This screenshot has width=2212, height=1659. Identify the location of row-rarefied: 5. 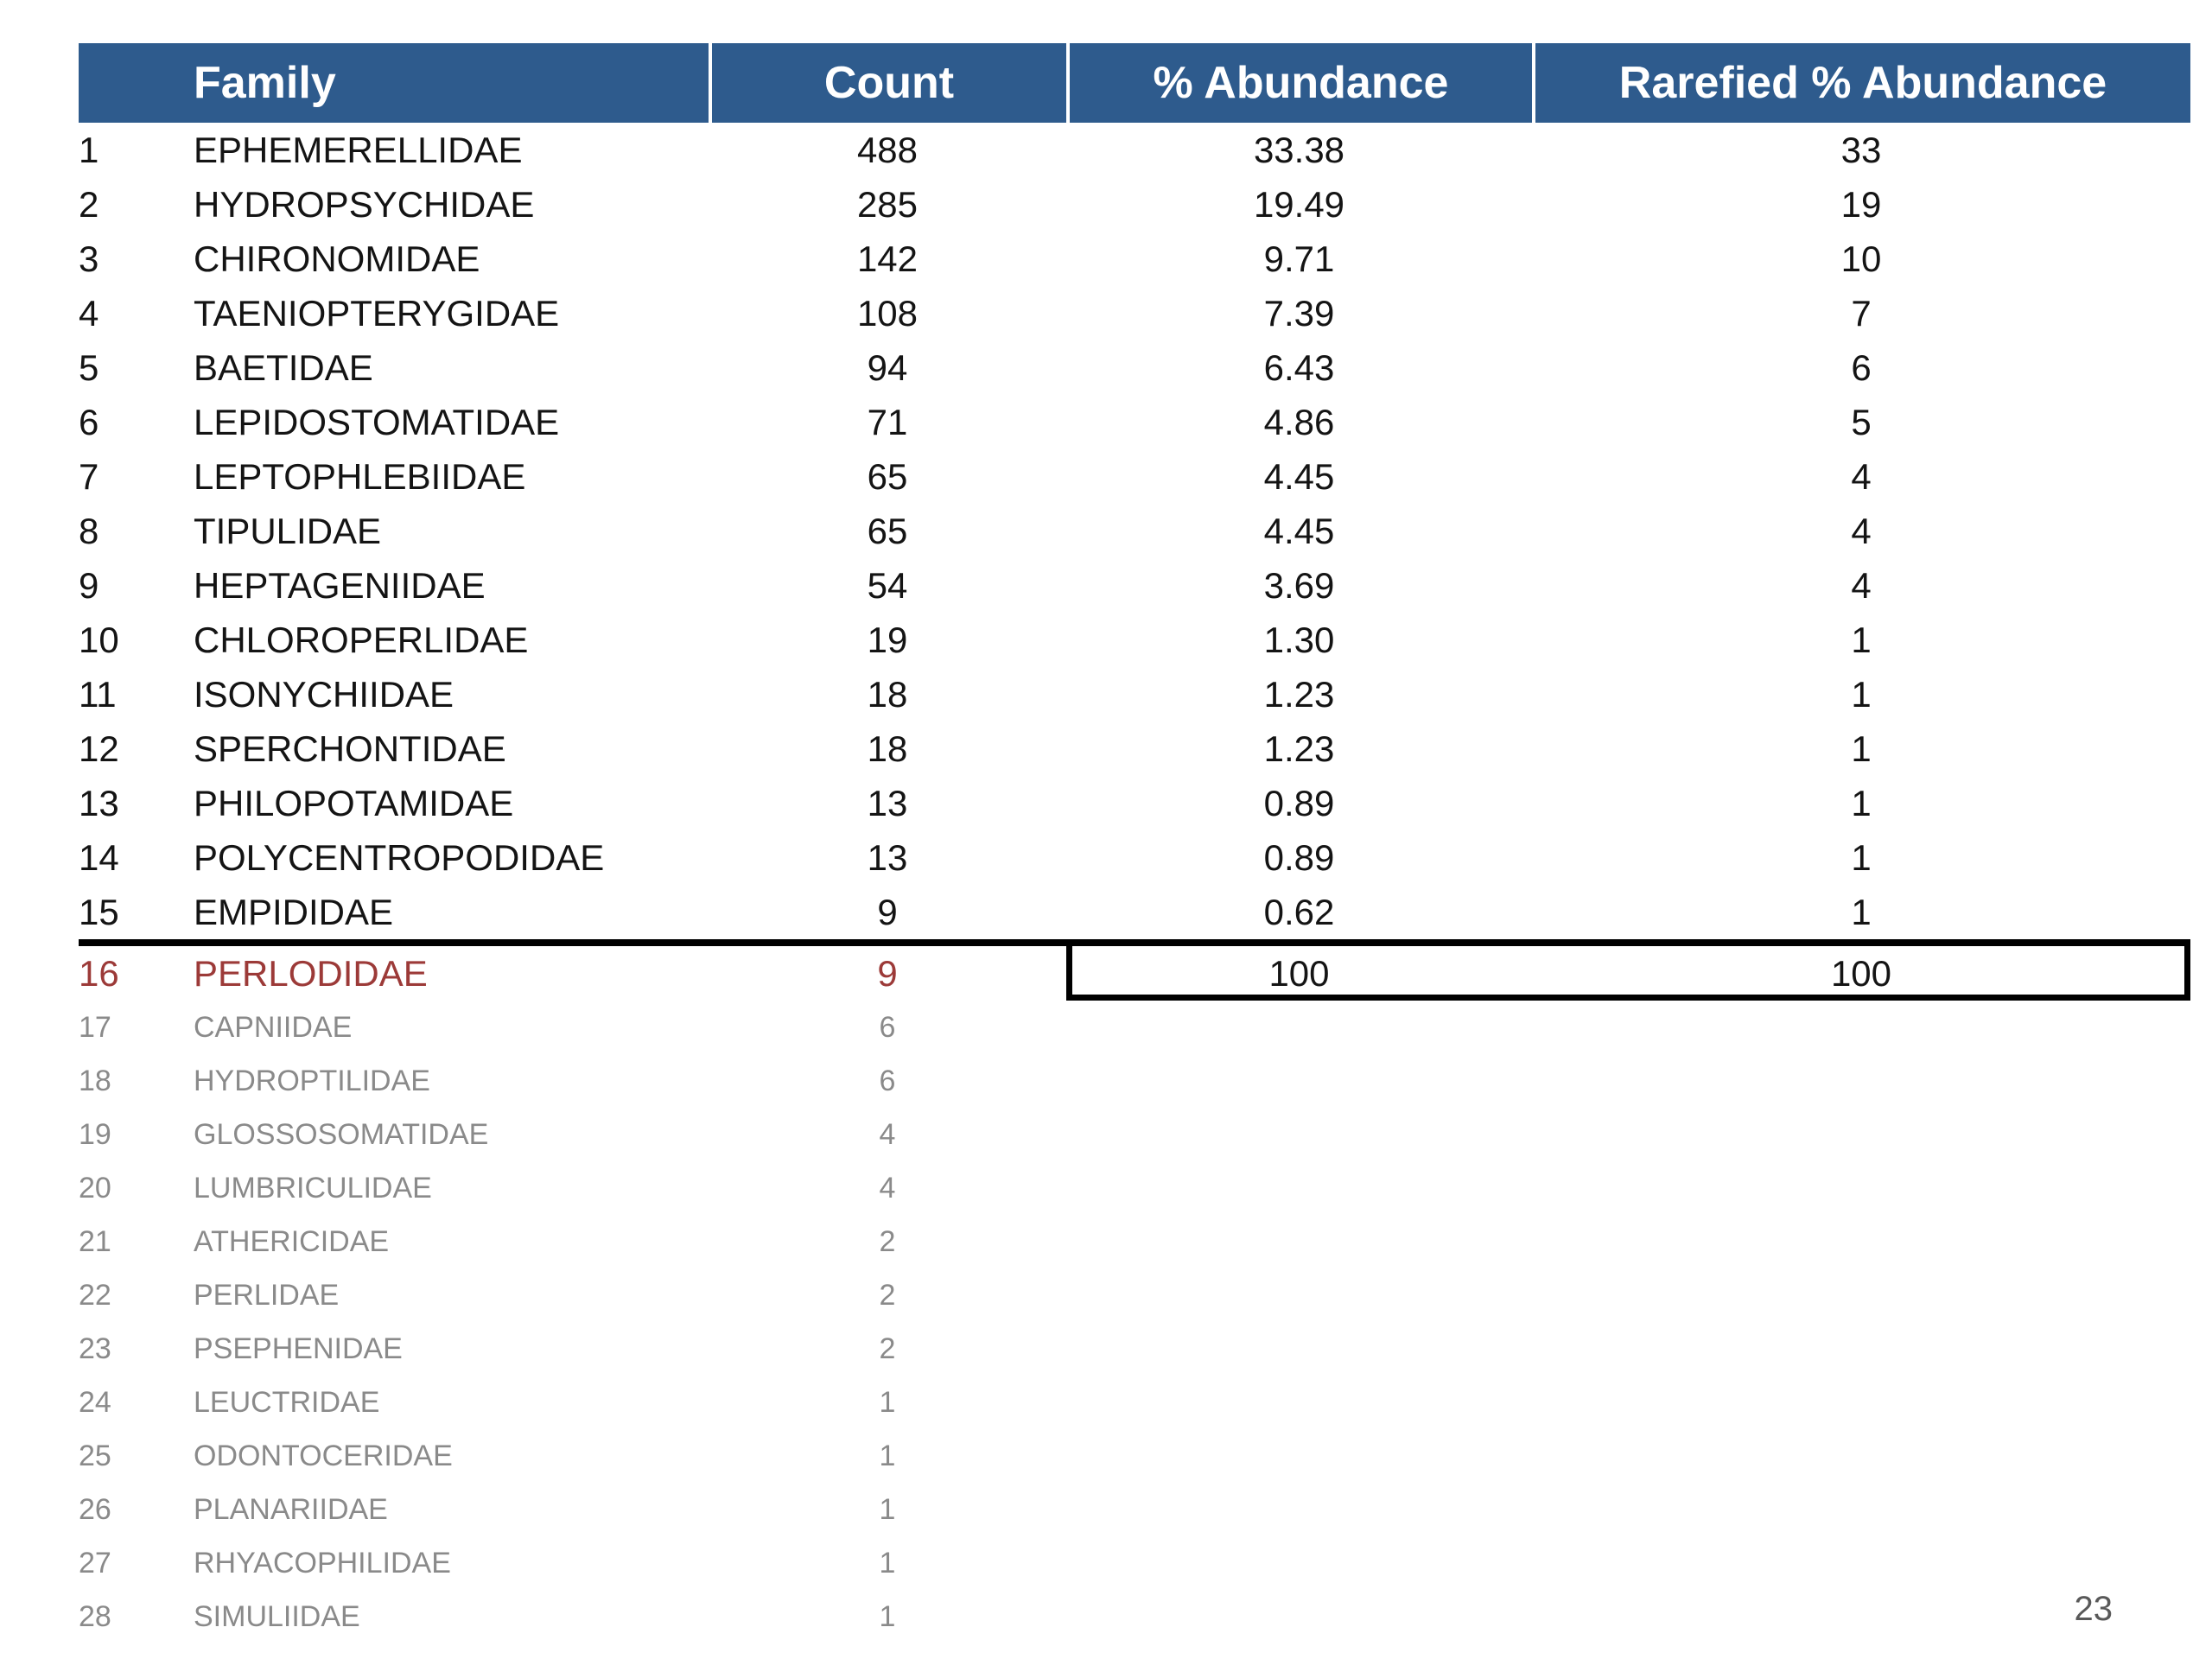
(1862, 421).